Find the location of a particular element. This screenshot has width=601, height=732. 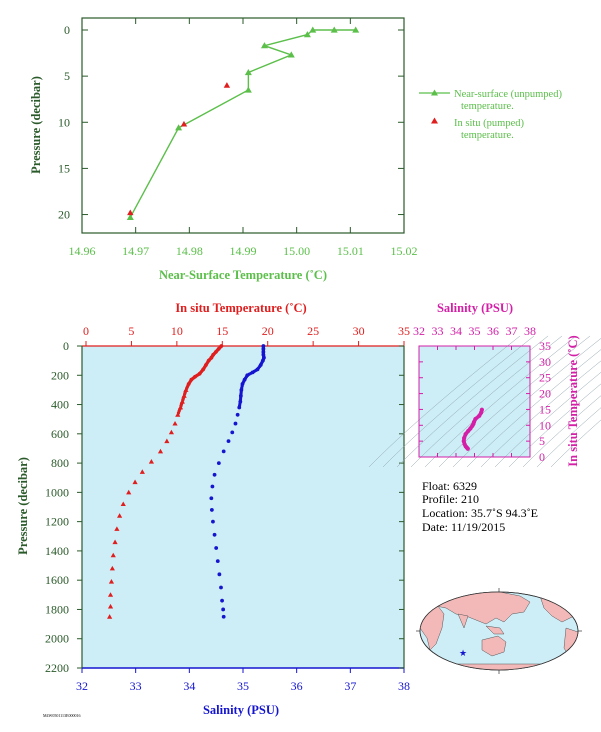

salinity-profile is located at coordinates (237, 481).